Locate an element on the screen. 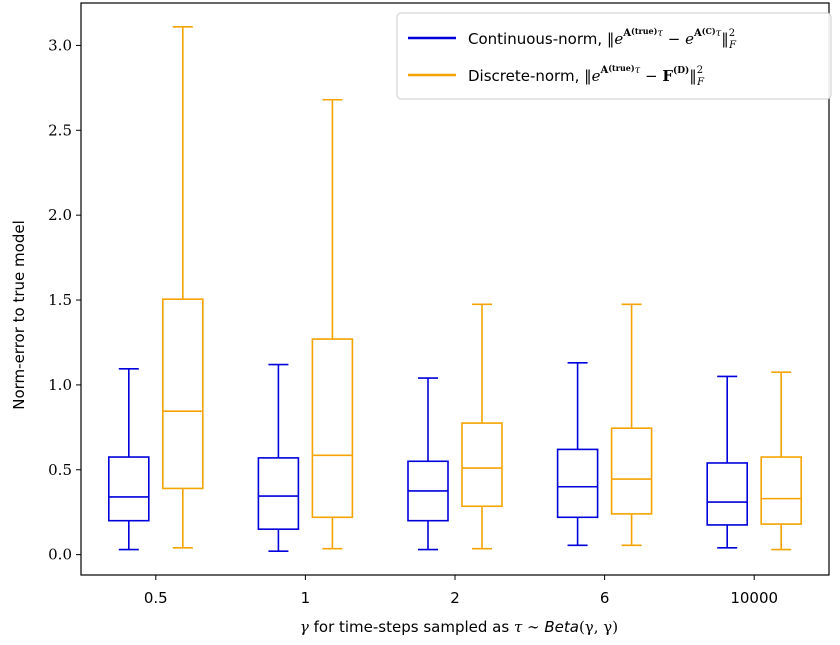 The height and width of the screenshot is (645, 840). x-tick-label: 2 is located at coordinates (455, 598).